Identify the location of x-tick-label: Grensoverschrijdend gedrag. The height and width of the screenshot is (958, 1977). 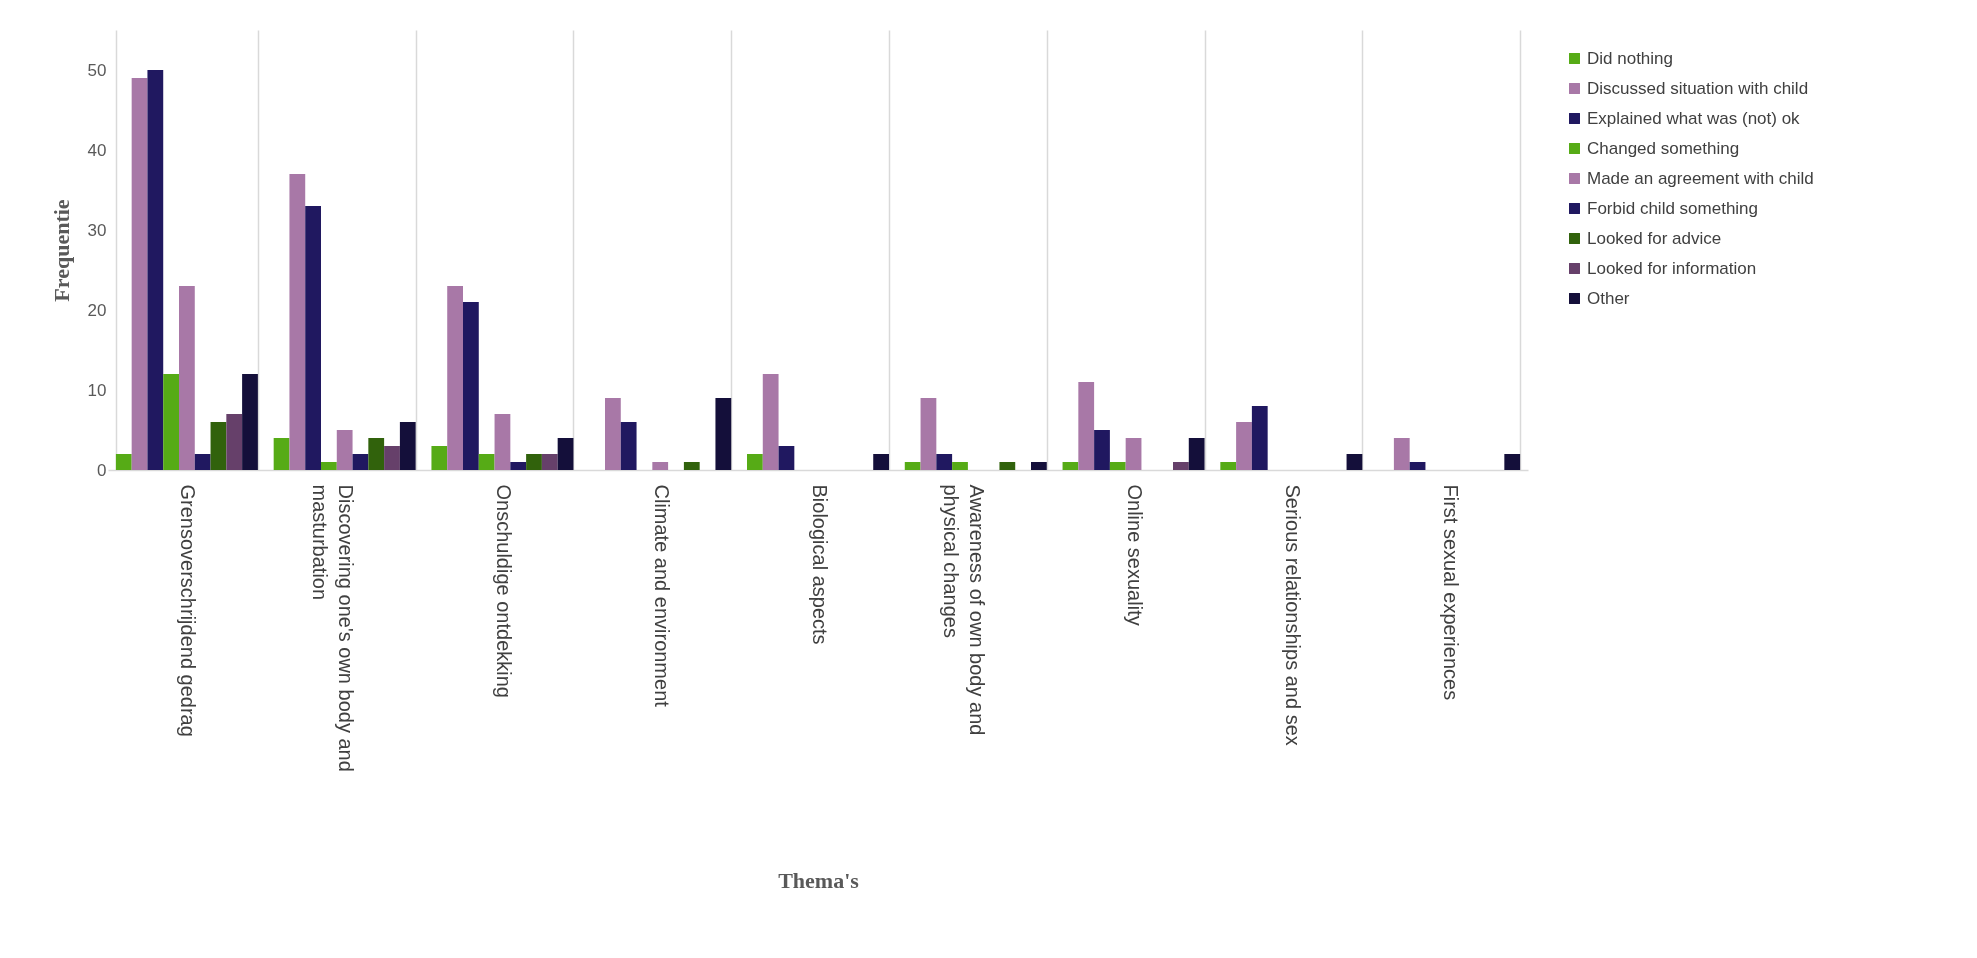
(188, 610).